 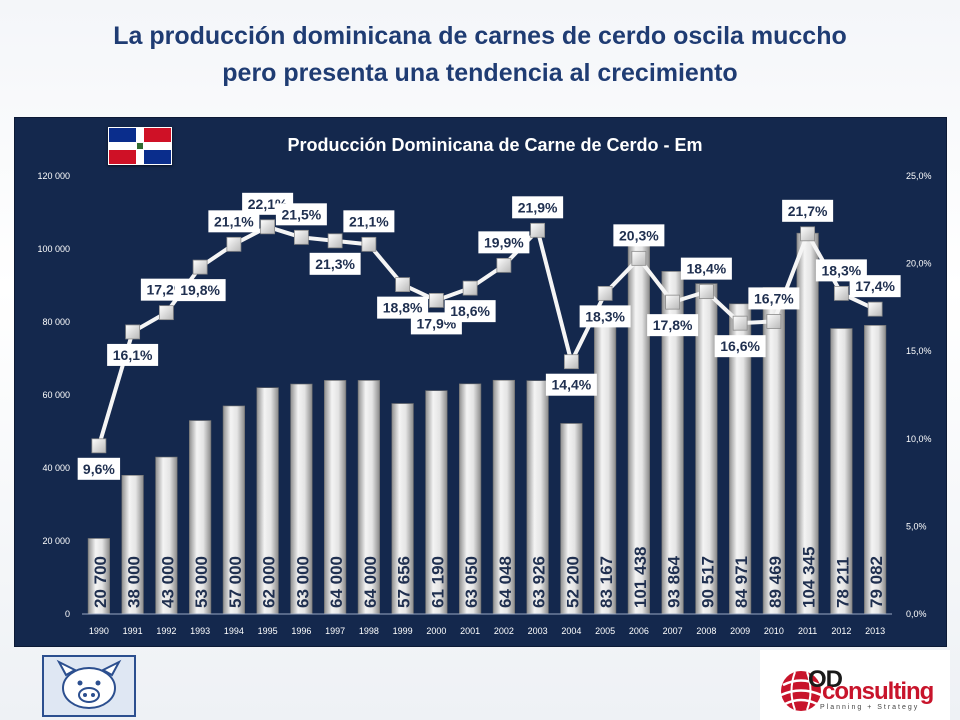 I want to click on bar-value-label: 52 200, so click(x=572, y=582).